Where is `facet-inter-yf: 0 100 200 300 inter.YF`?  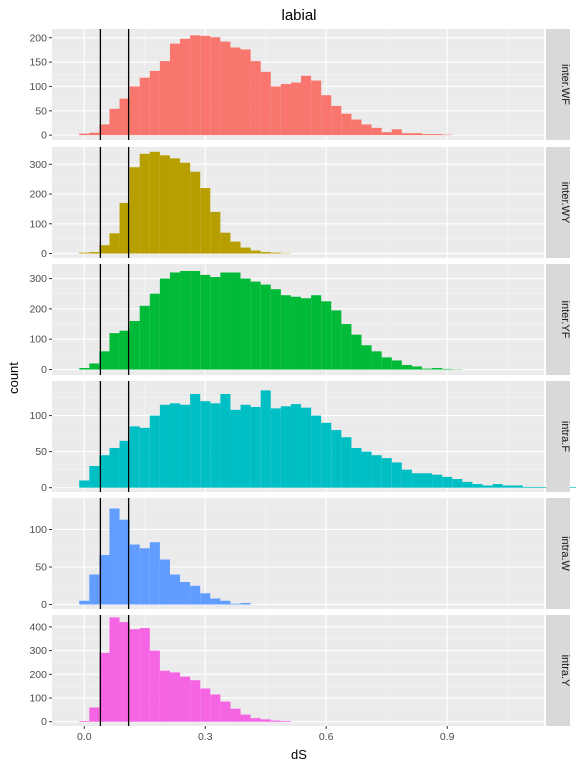 facet-inter-yf: 0 100 200 300 inter.YF is located at coordinates (300, 320).